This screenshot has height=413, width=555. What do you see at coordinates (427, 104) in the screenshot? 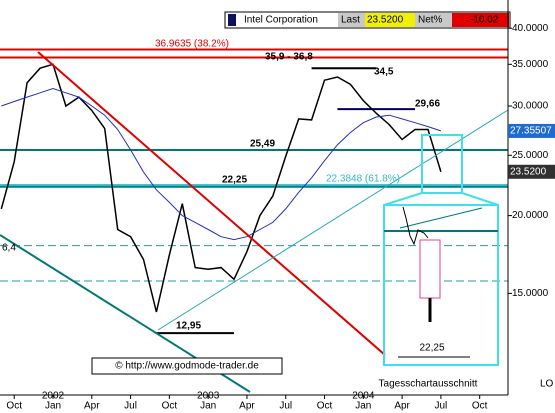
I see `level-label: 29,66` at bounding box center [427, 104].